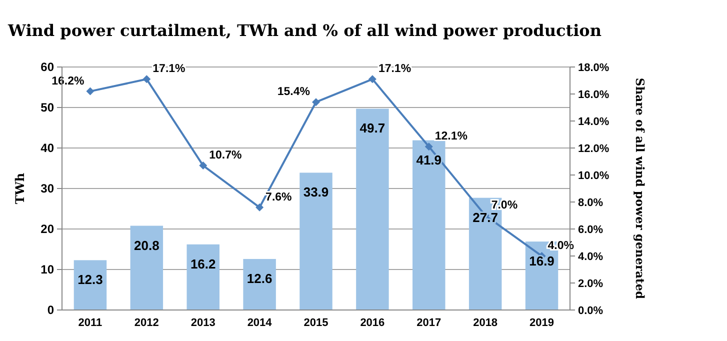 This screenshot has height=341, width=727. Describe the element at coordinates (504, 206) in the screenshot. I see `data-label: 7.0%` at that location.